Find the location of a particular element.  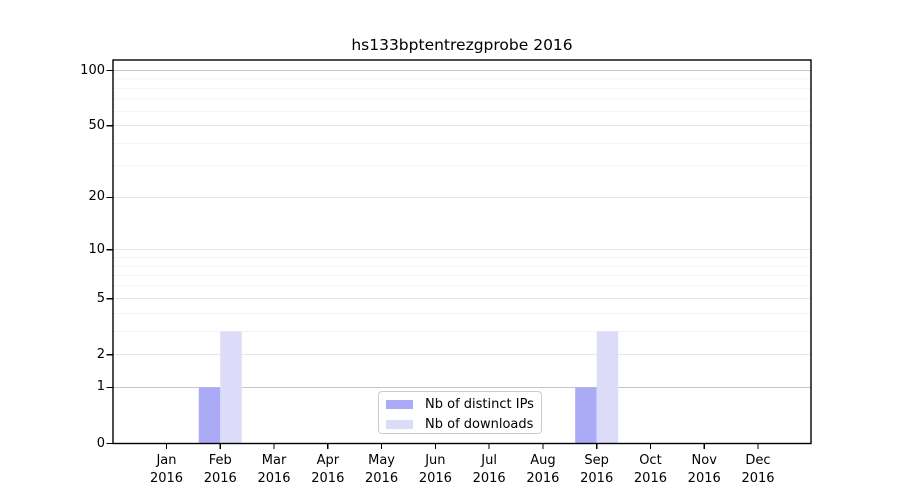

x-tick-label: Nov 2016 is located at coordinates (704, 469).